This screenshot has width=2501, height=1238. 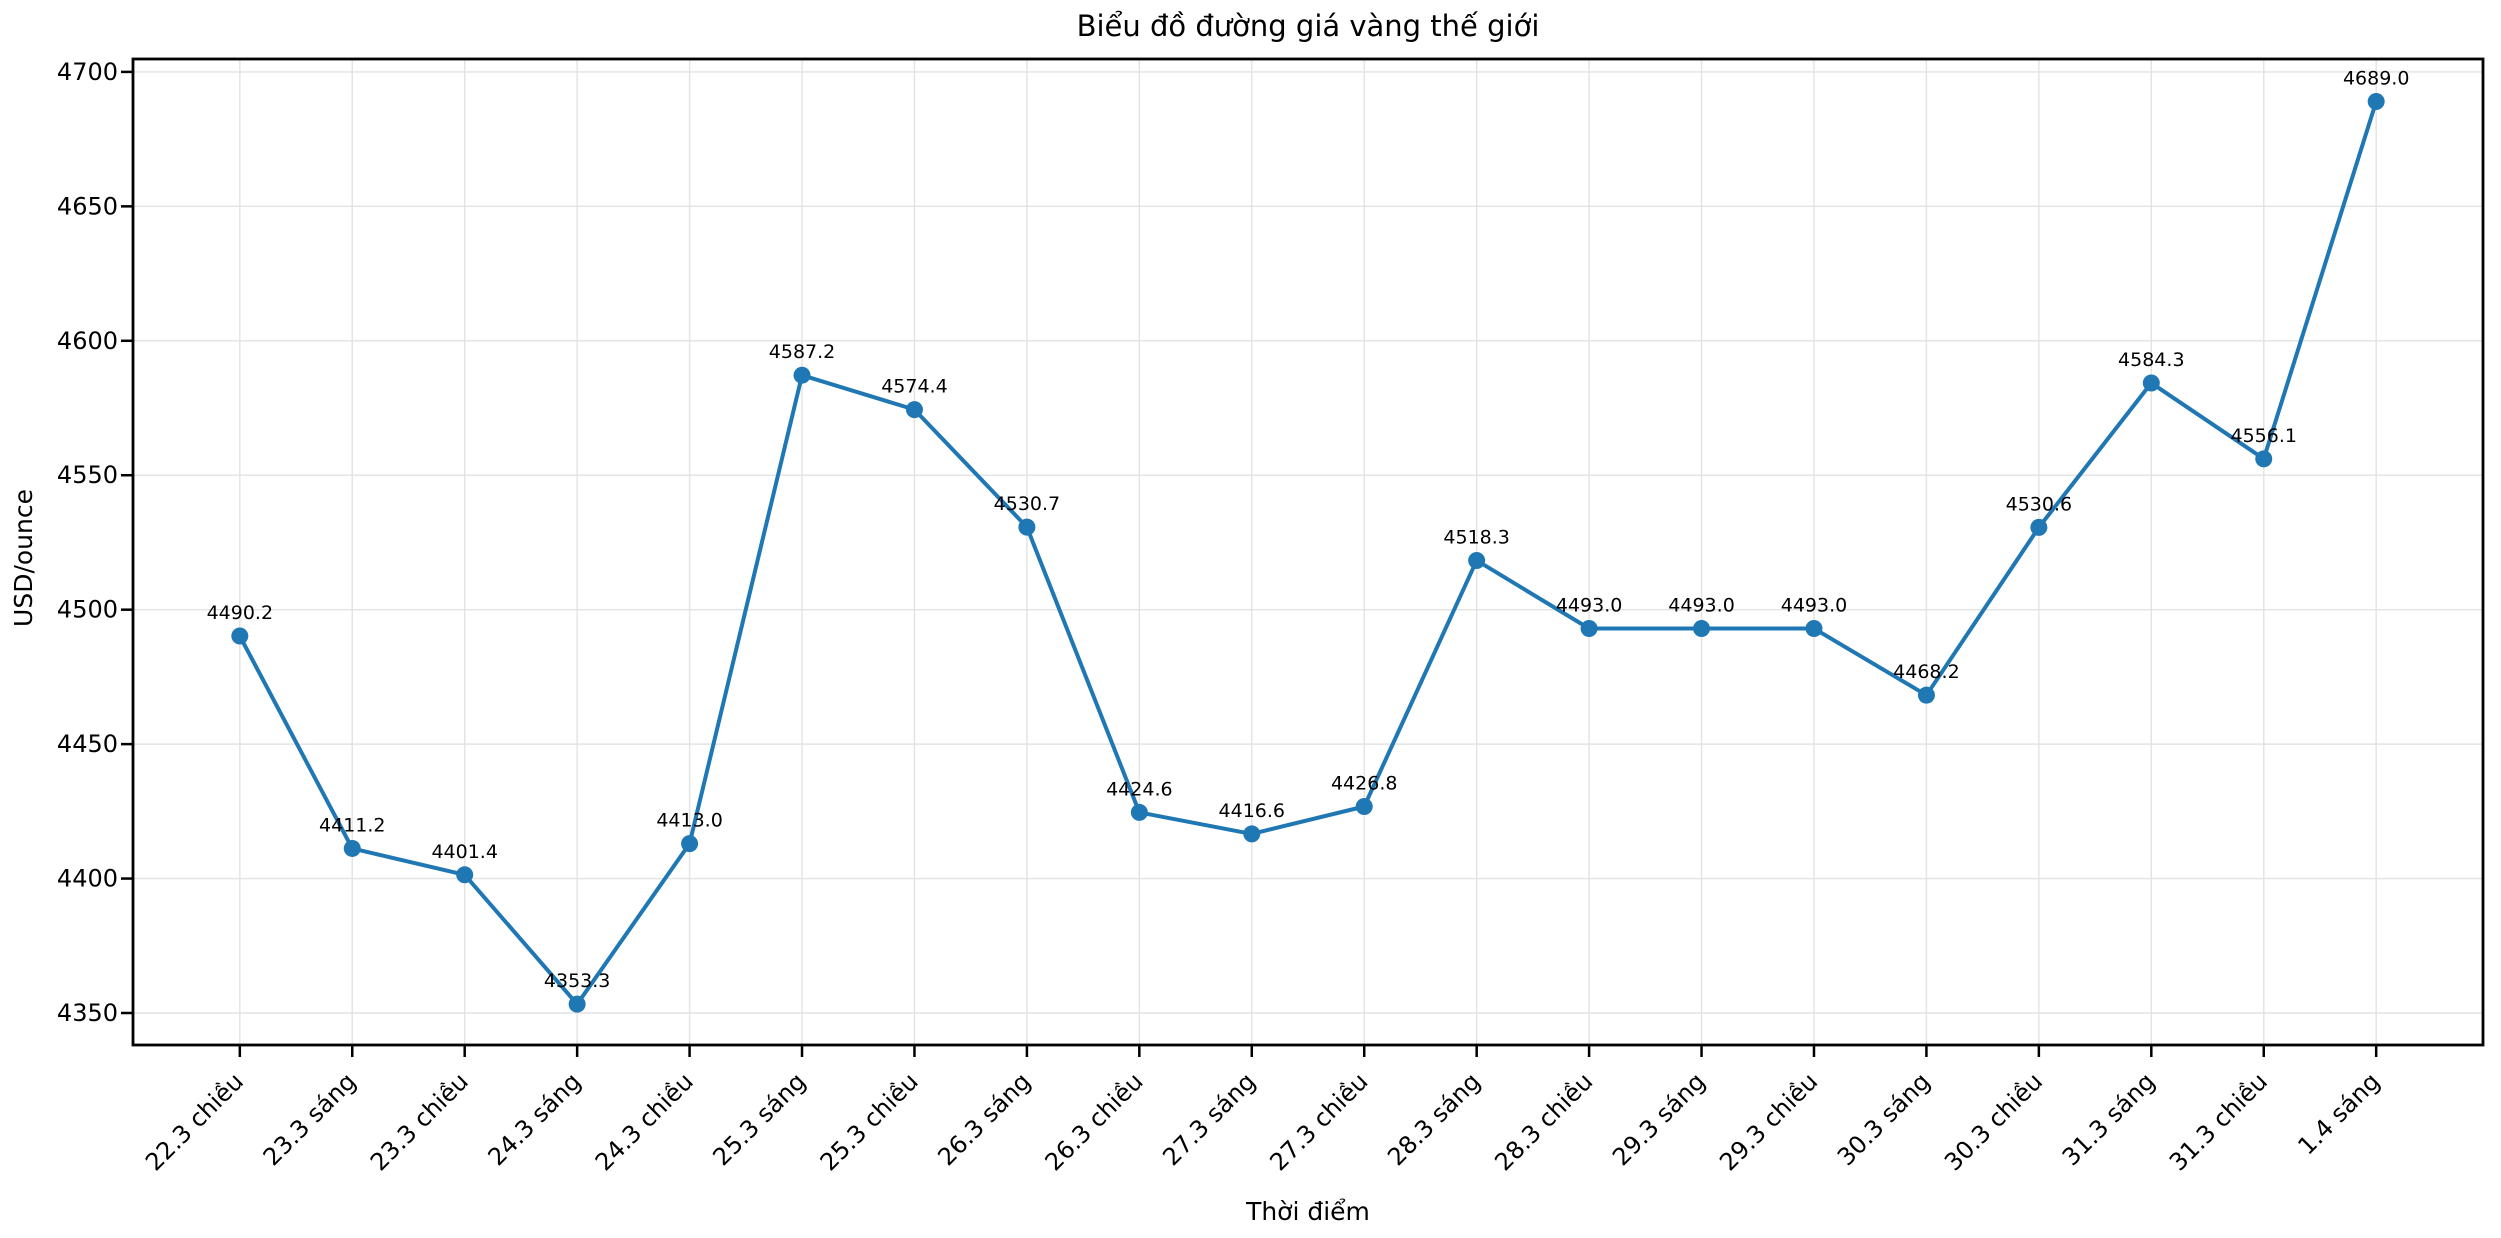 I want to click on data-point-label: 4413.0, so click(x=689, y=821).